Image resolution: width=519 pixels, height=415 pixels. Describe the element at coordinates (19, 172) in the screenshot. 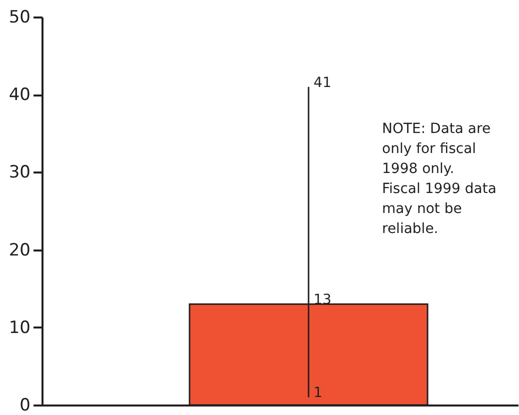

I see `y-tick-label: 30` at that location.